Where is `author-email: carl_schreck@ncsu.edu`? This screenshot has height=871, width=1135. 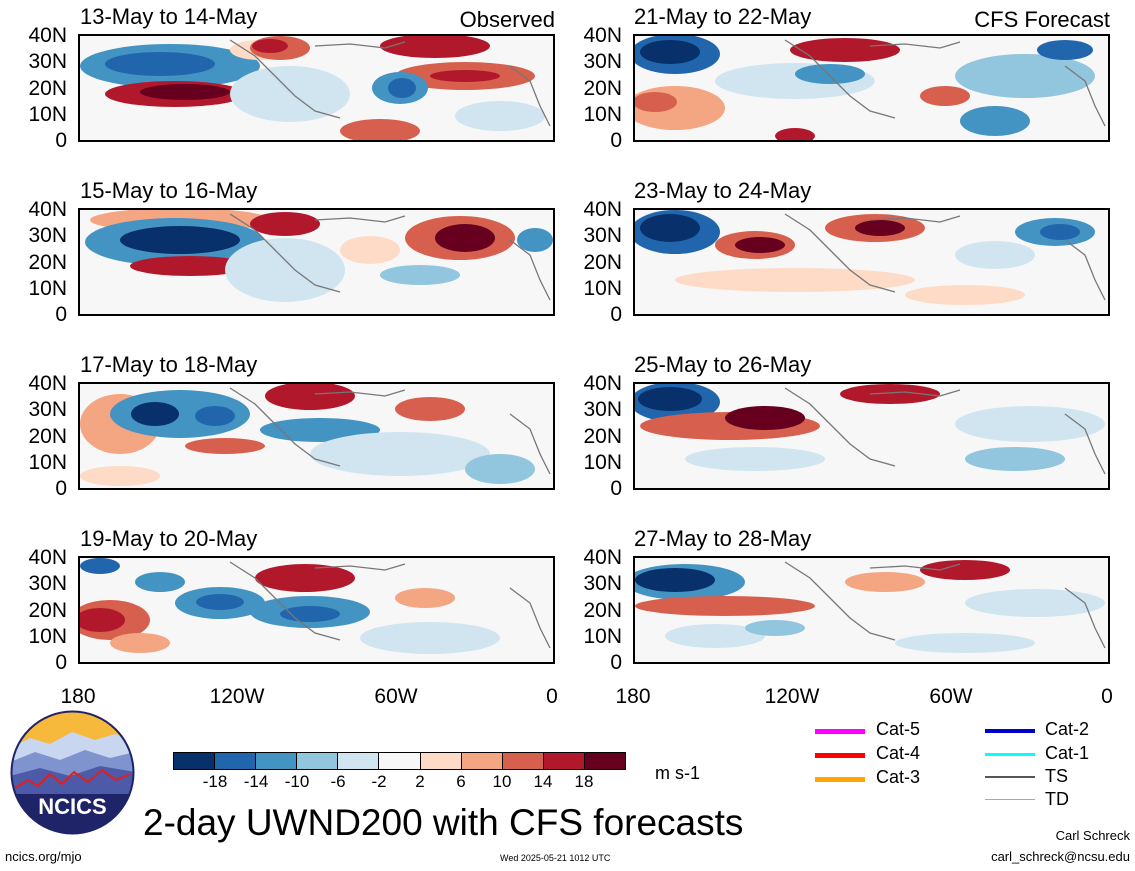
author-email: carl_schreck@ncsu.edu is located at coordinates (1060, 856).